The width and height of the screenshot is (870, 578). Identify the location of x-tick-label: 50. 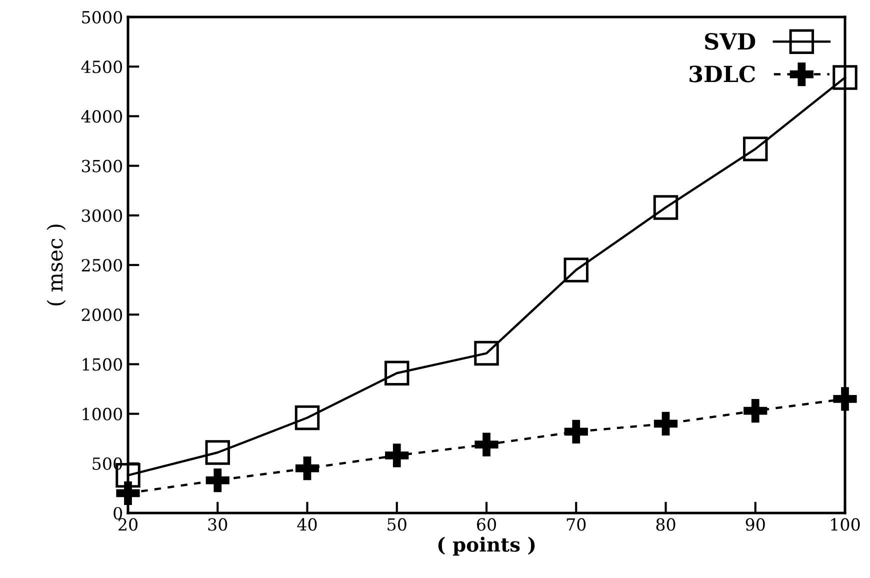
(397, 524).